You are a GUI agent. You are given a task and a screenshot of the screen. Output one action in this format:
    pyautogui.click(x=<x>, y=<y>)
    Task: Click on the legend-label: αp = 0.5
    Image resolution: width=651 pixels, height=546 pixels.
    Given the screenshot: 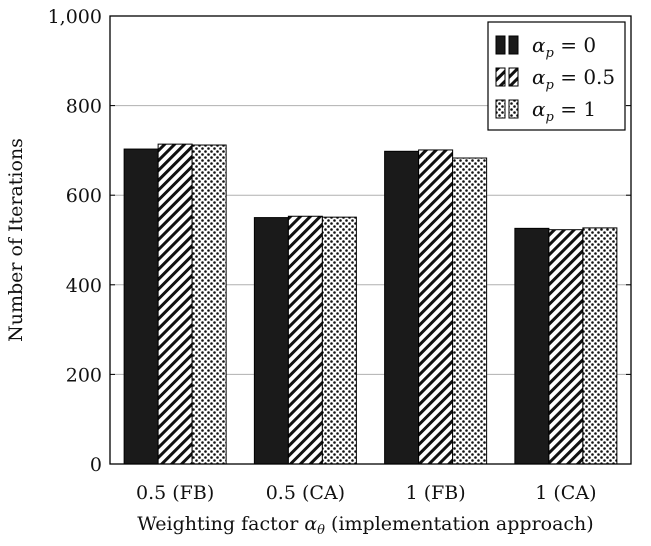 What is the action you would take?
    pyautogui.click(x=573, y=79)
    